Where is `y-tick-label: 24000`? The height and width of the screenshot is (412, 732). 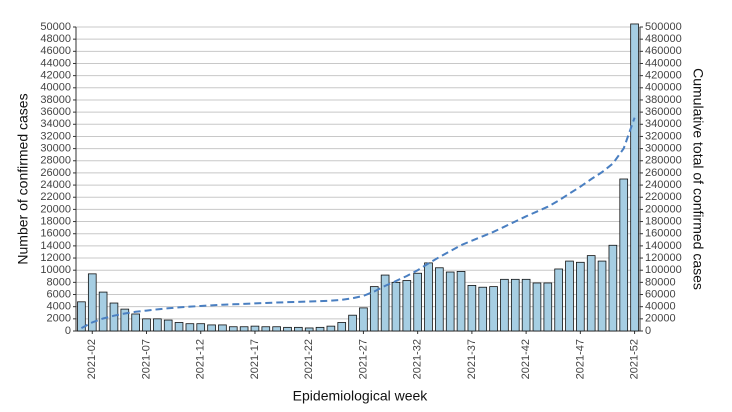
y-tick-label: 24000 is located at coordinates (55, 185).